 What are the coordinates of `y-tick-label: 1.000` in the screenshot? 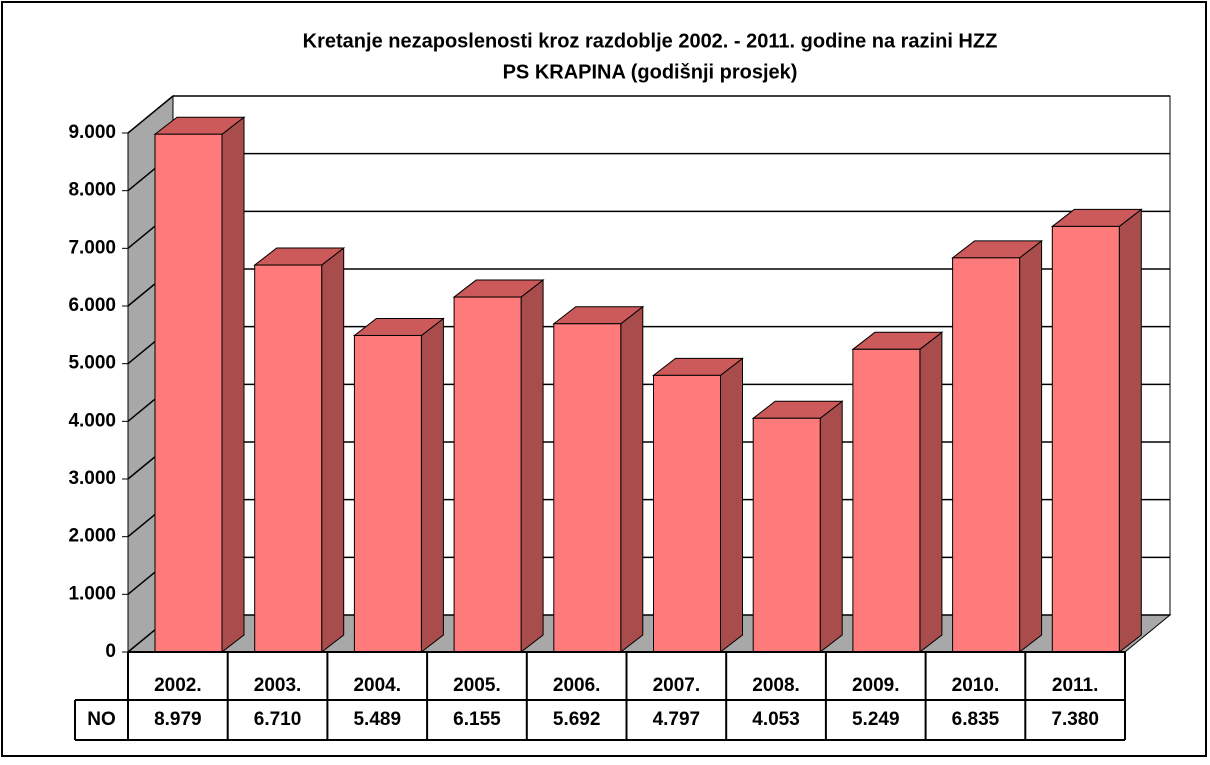 It's located at (92, 593).